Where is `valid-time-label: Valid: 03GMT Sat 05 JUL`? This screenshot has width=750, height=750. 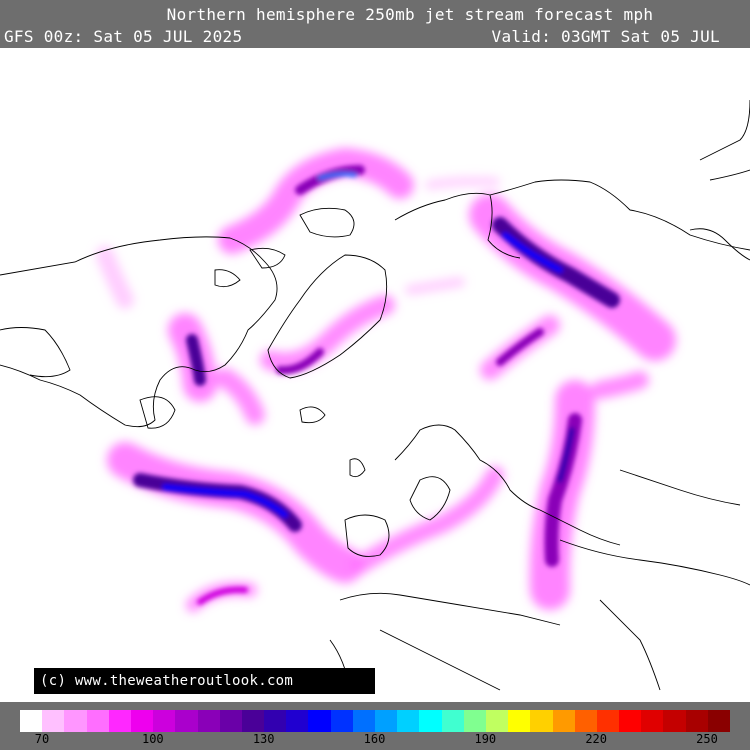 valid-time-label: Valid: 03GMT Sat 05 JUL is located at coordinates (605, 36).